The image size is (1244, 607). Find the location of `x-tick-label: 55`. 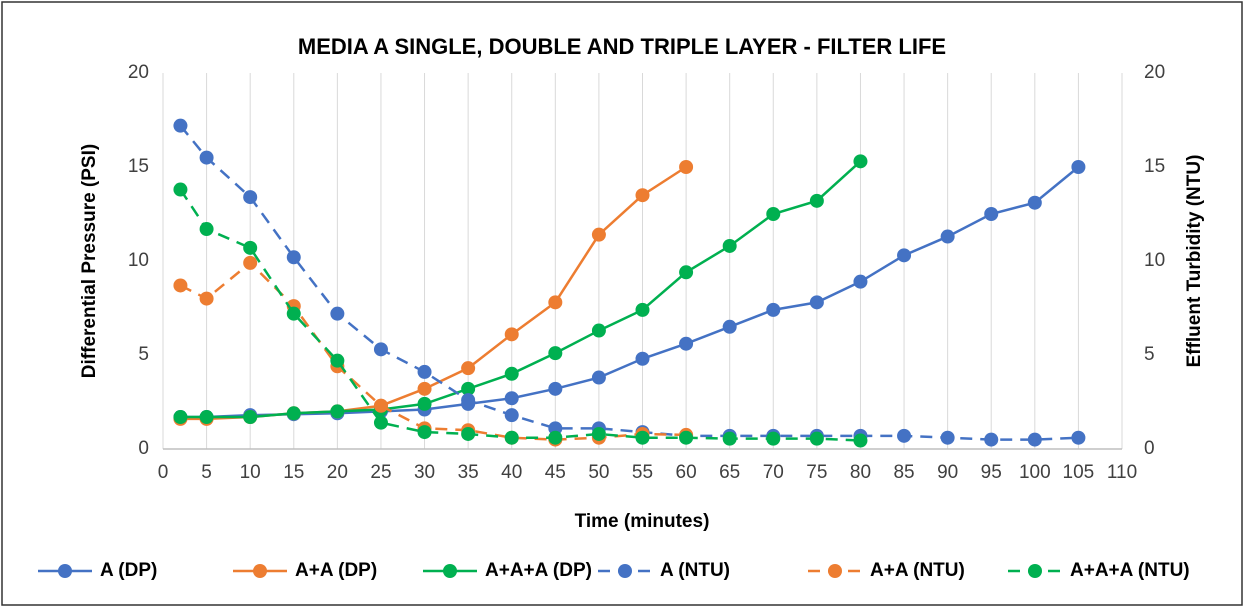

x-tick-label: 55 is located at coordinates (642, 472).